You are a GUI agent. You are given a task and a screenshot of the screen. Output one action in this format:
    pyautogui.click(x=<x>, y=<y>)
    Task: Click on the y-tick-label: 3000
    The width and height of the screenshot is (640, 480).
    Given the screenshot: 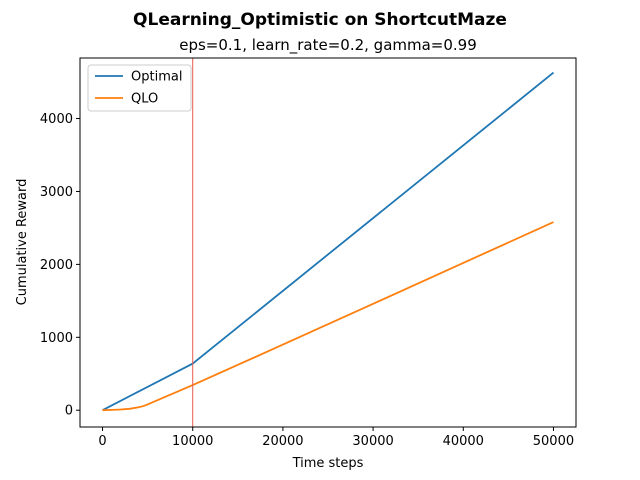 What is the action you would take?
    pyautogui.click(x=56, y=192)
    